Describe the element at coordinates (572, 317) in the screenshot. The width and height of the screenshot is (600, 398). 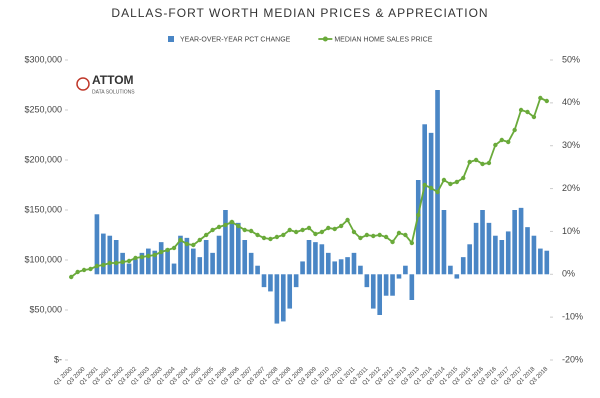
I see `y2-tick-label: -10%` at that location.